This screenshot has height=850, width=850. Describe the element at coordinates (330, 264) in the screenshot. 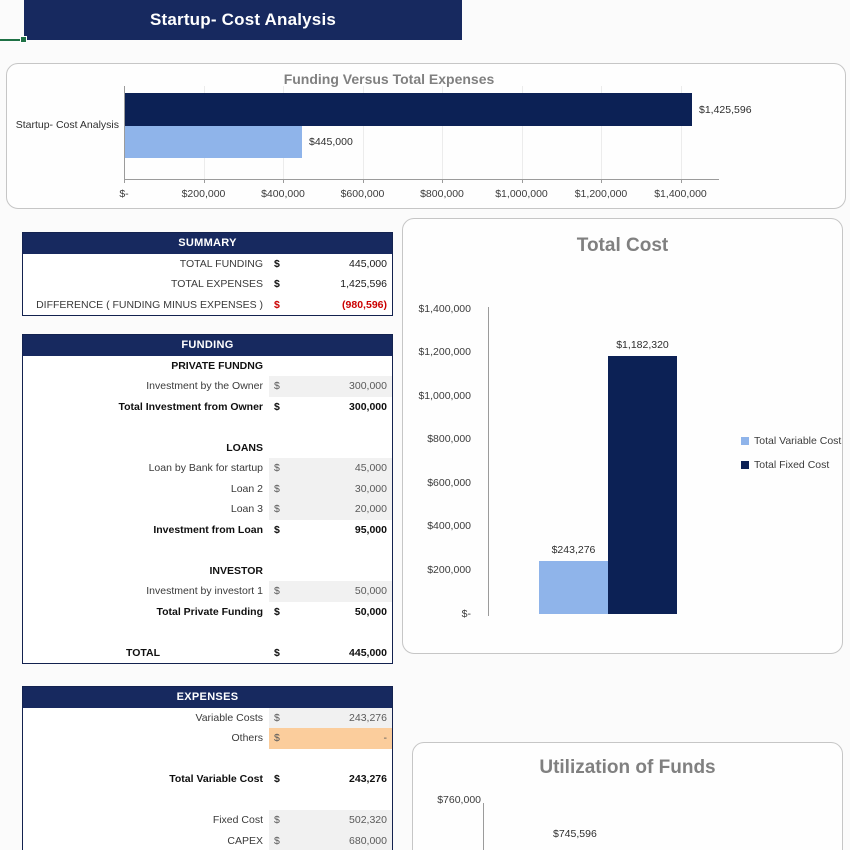

I see `row-value-cell: $445,000` at that location.